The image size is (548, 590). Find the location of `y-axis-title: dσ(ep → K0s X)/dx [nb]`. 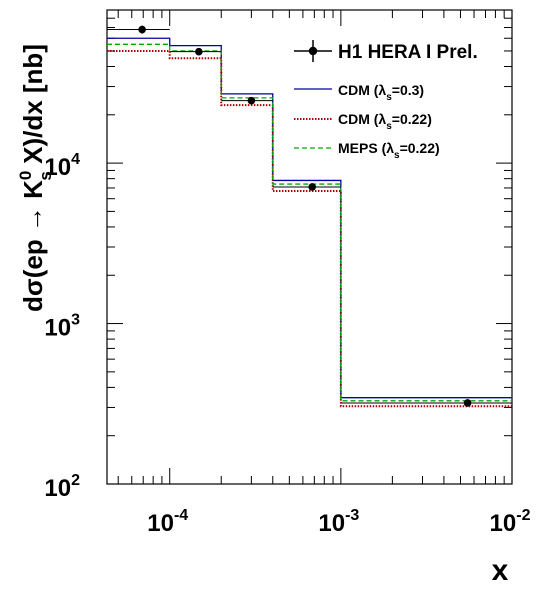

y-axis-title: dσ(ep → K0s X)/dx [nb] is located at coordinates (35, 178).